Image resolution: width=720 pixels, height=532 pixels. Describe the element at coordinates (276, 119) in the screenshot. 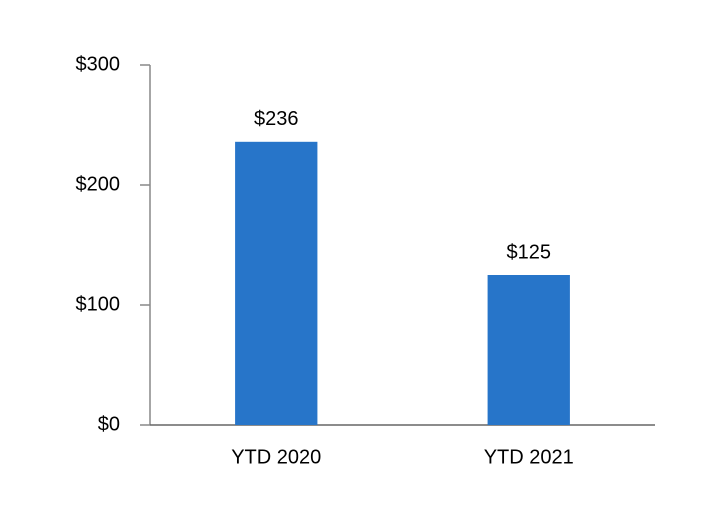

I see `data-label: $236` at that location.